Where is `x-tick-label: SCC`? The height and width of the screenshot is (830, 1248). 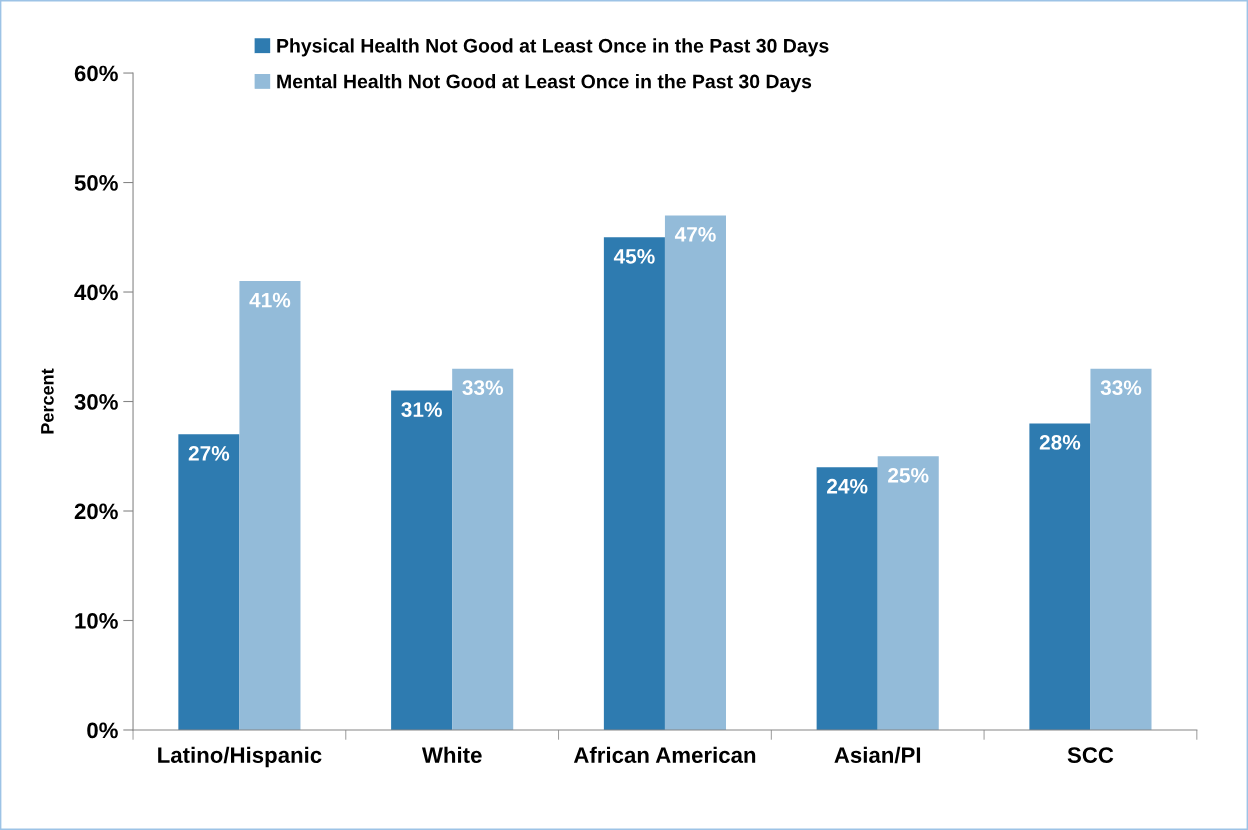
x-tick-label: SCC is located at coordinates (1090, 755).